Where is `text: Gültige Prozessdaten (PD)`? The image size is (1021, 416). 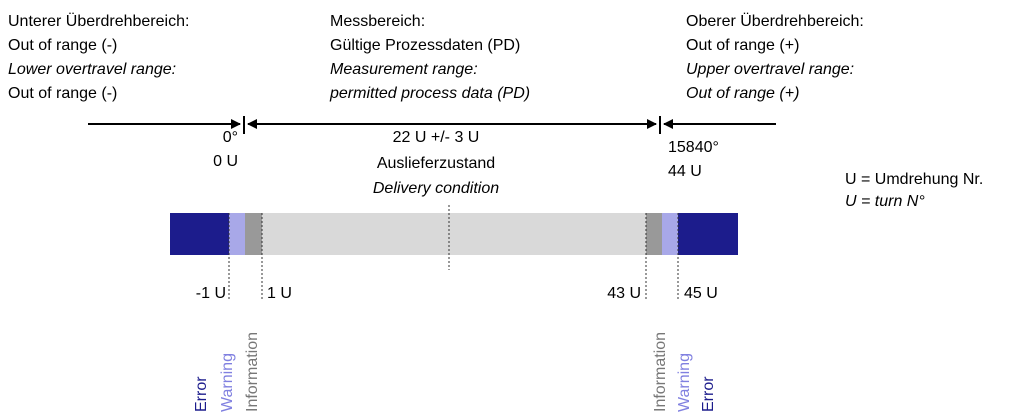 text: Gültige Prozessdaten (PD) is located at coordinates (425, 45).